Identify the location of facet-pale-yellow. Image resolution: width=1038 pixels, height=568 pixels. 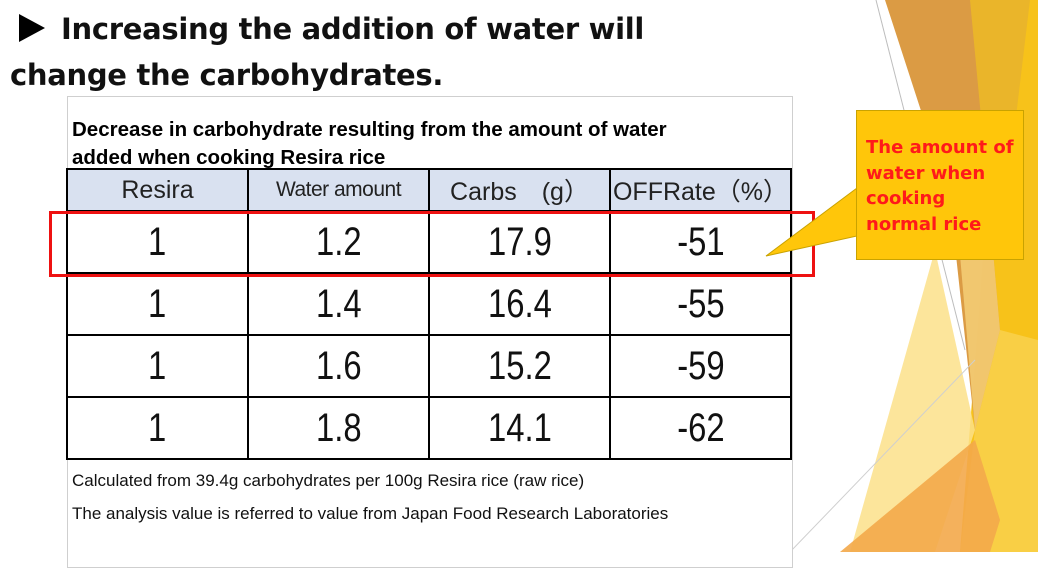
(912, 401).